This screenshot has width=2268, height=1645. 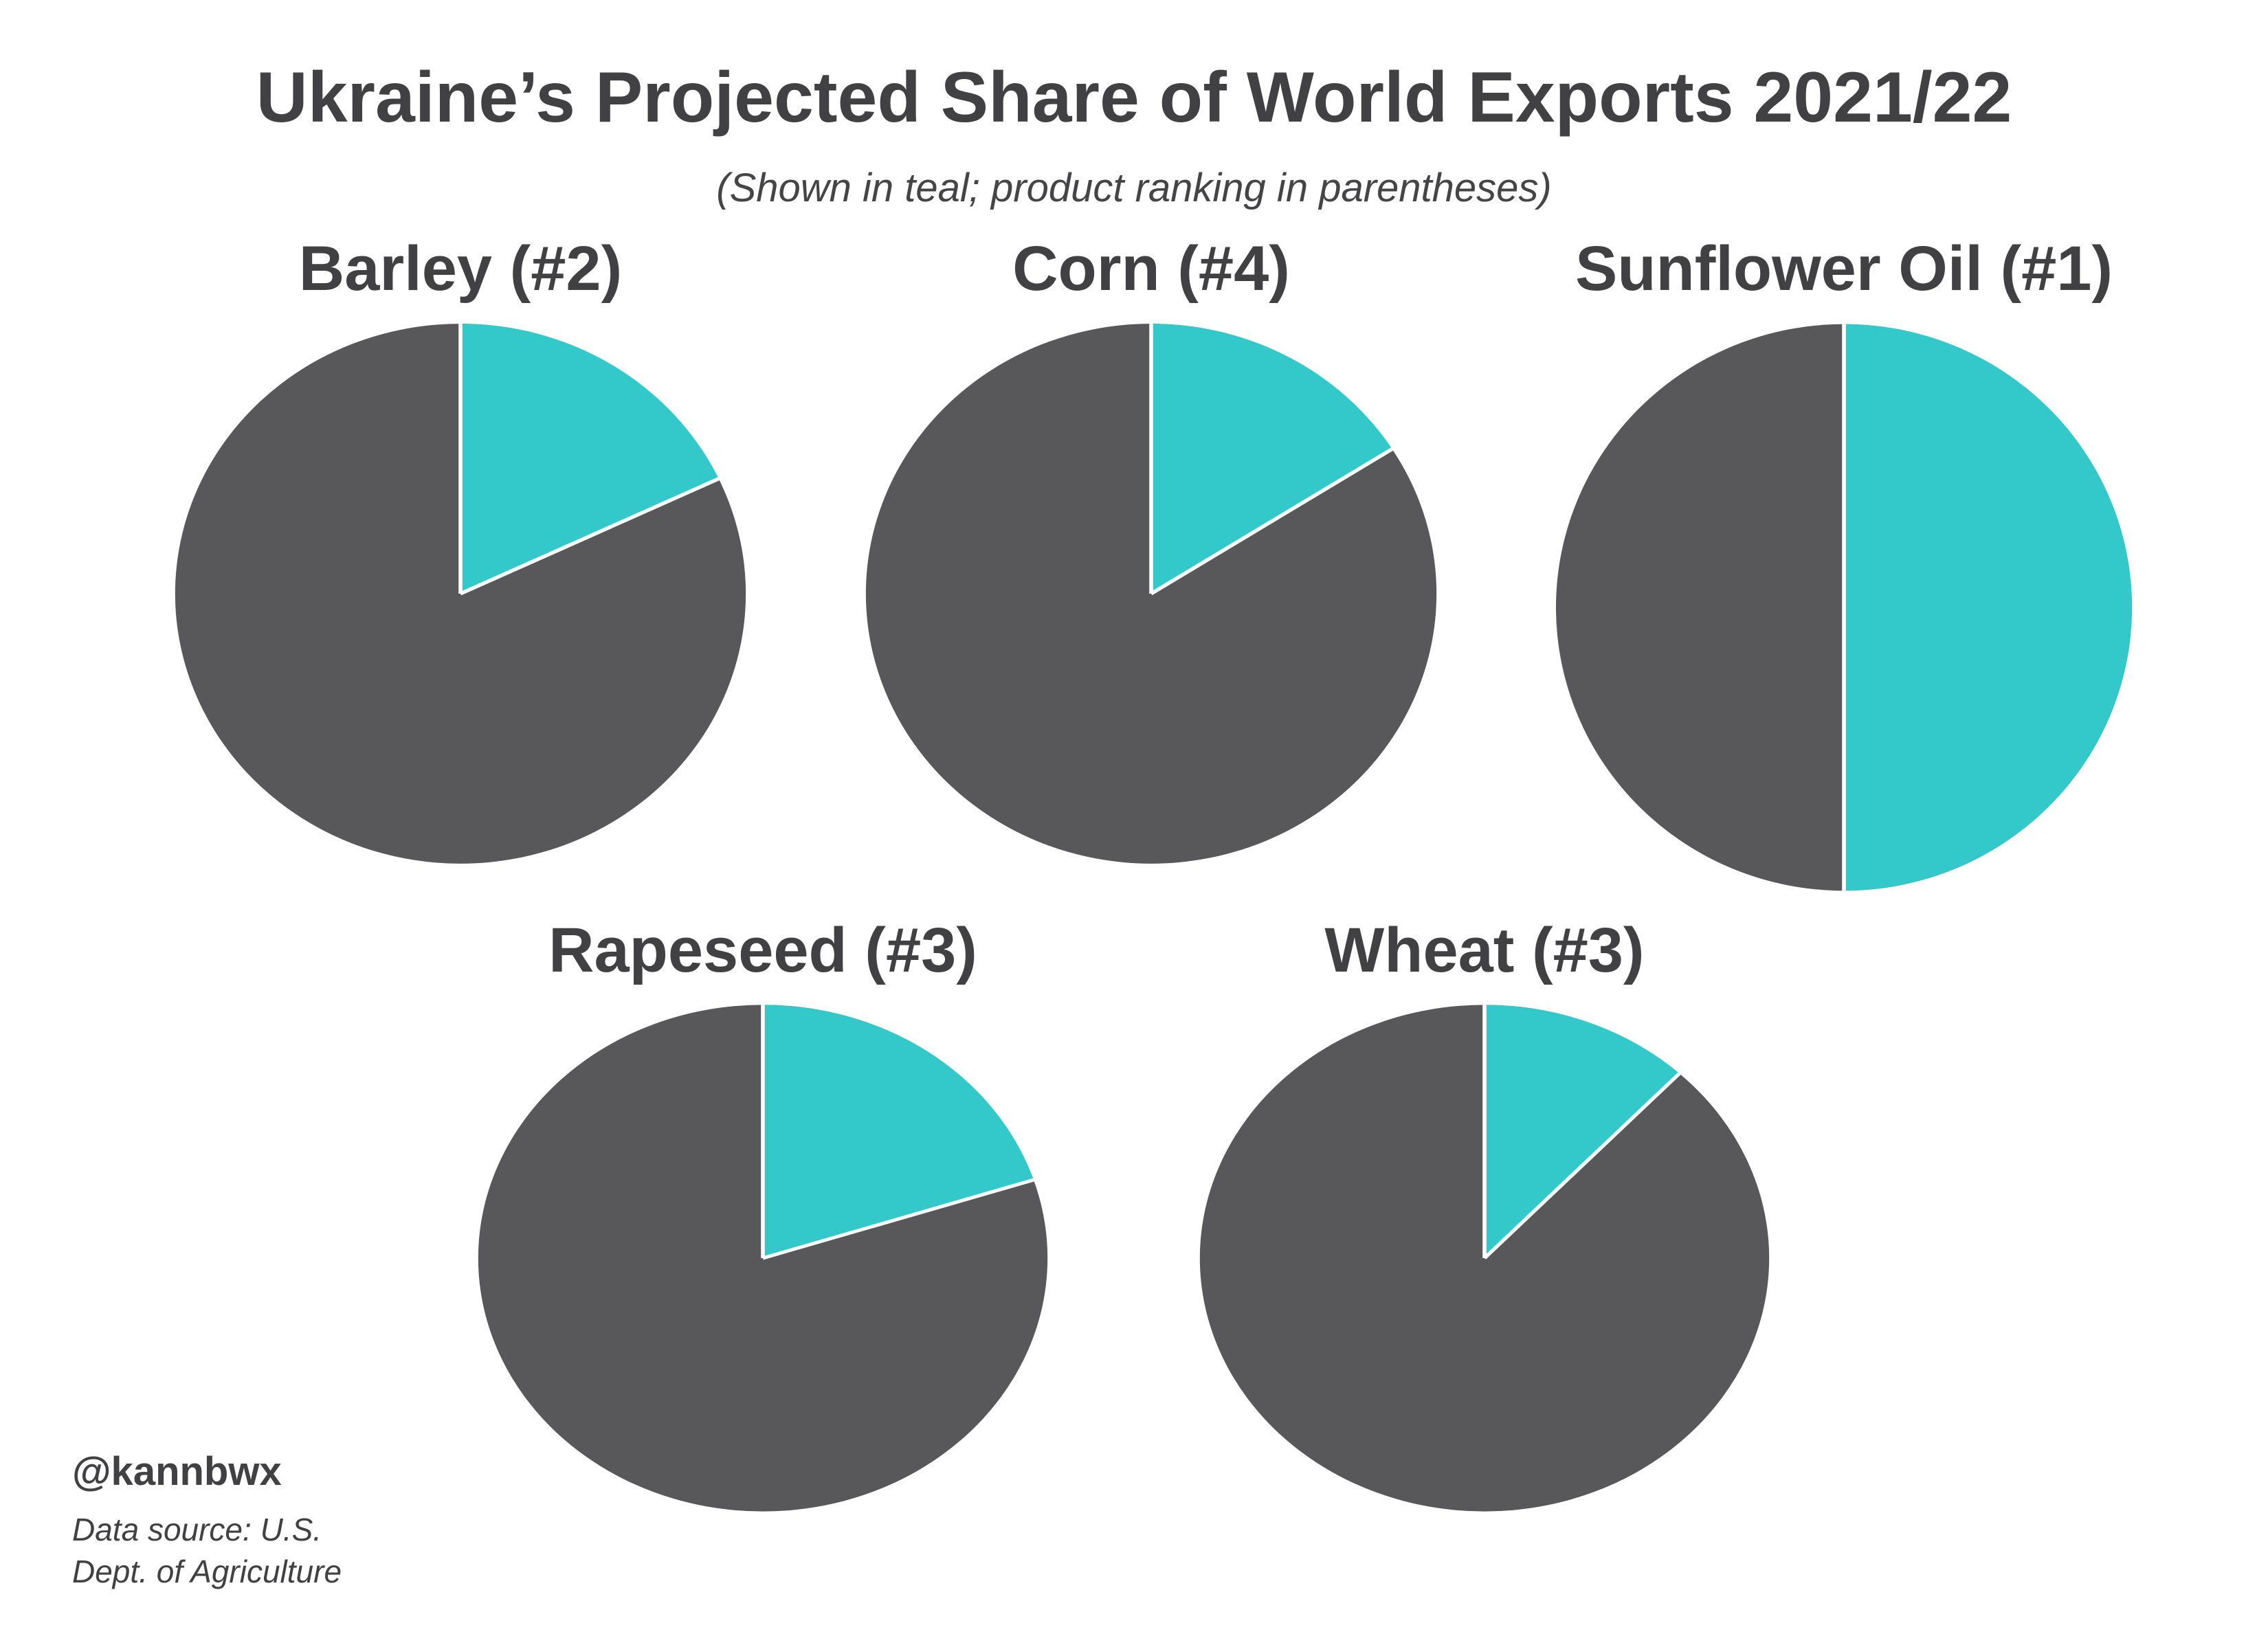 What do you see at coordinates (207, 1551) in the screenshot?
I see `data-source: Data source: U.S. Dept. of Agriculture` at bounding box center [207, 1551].